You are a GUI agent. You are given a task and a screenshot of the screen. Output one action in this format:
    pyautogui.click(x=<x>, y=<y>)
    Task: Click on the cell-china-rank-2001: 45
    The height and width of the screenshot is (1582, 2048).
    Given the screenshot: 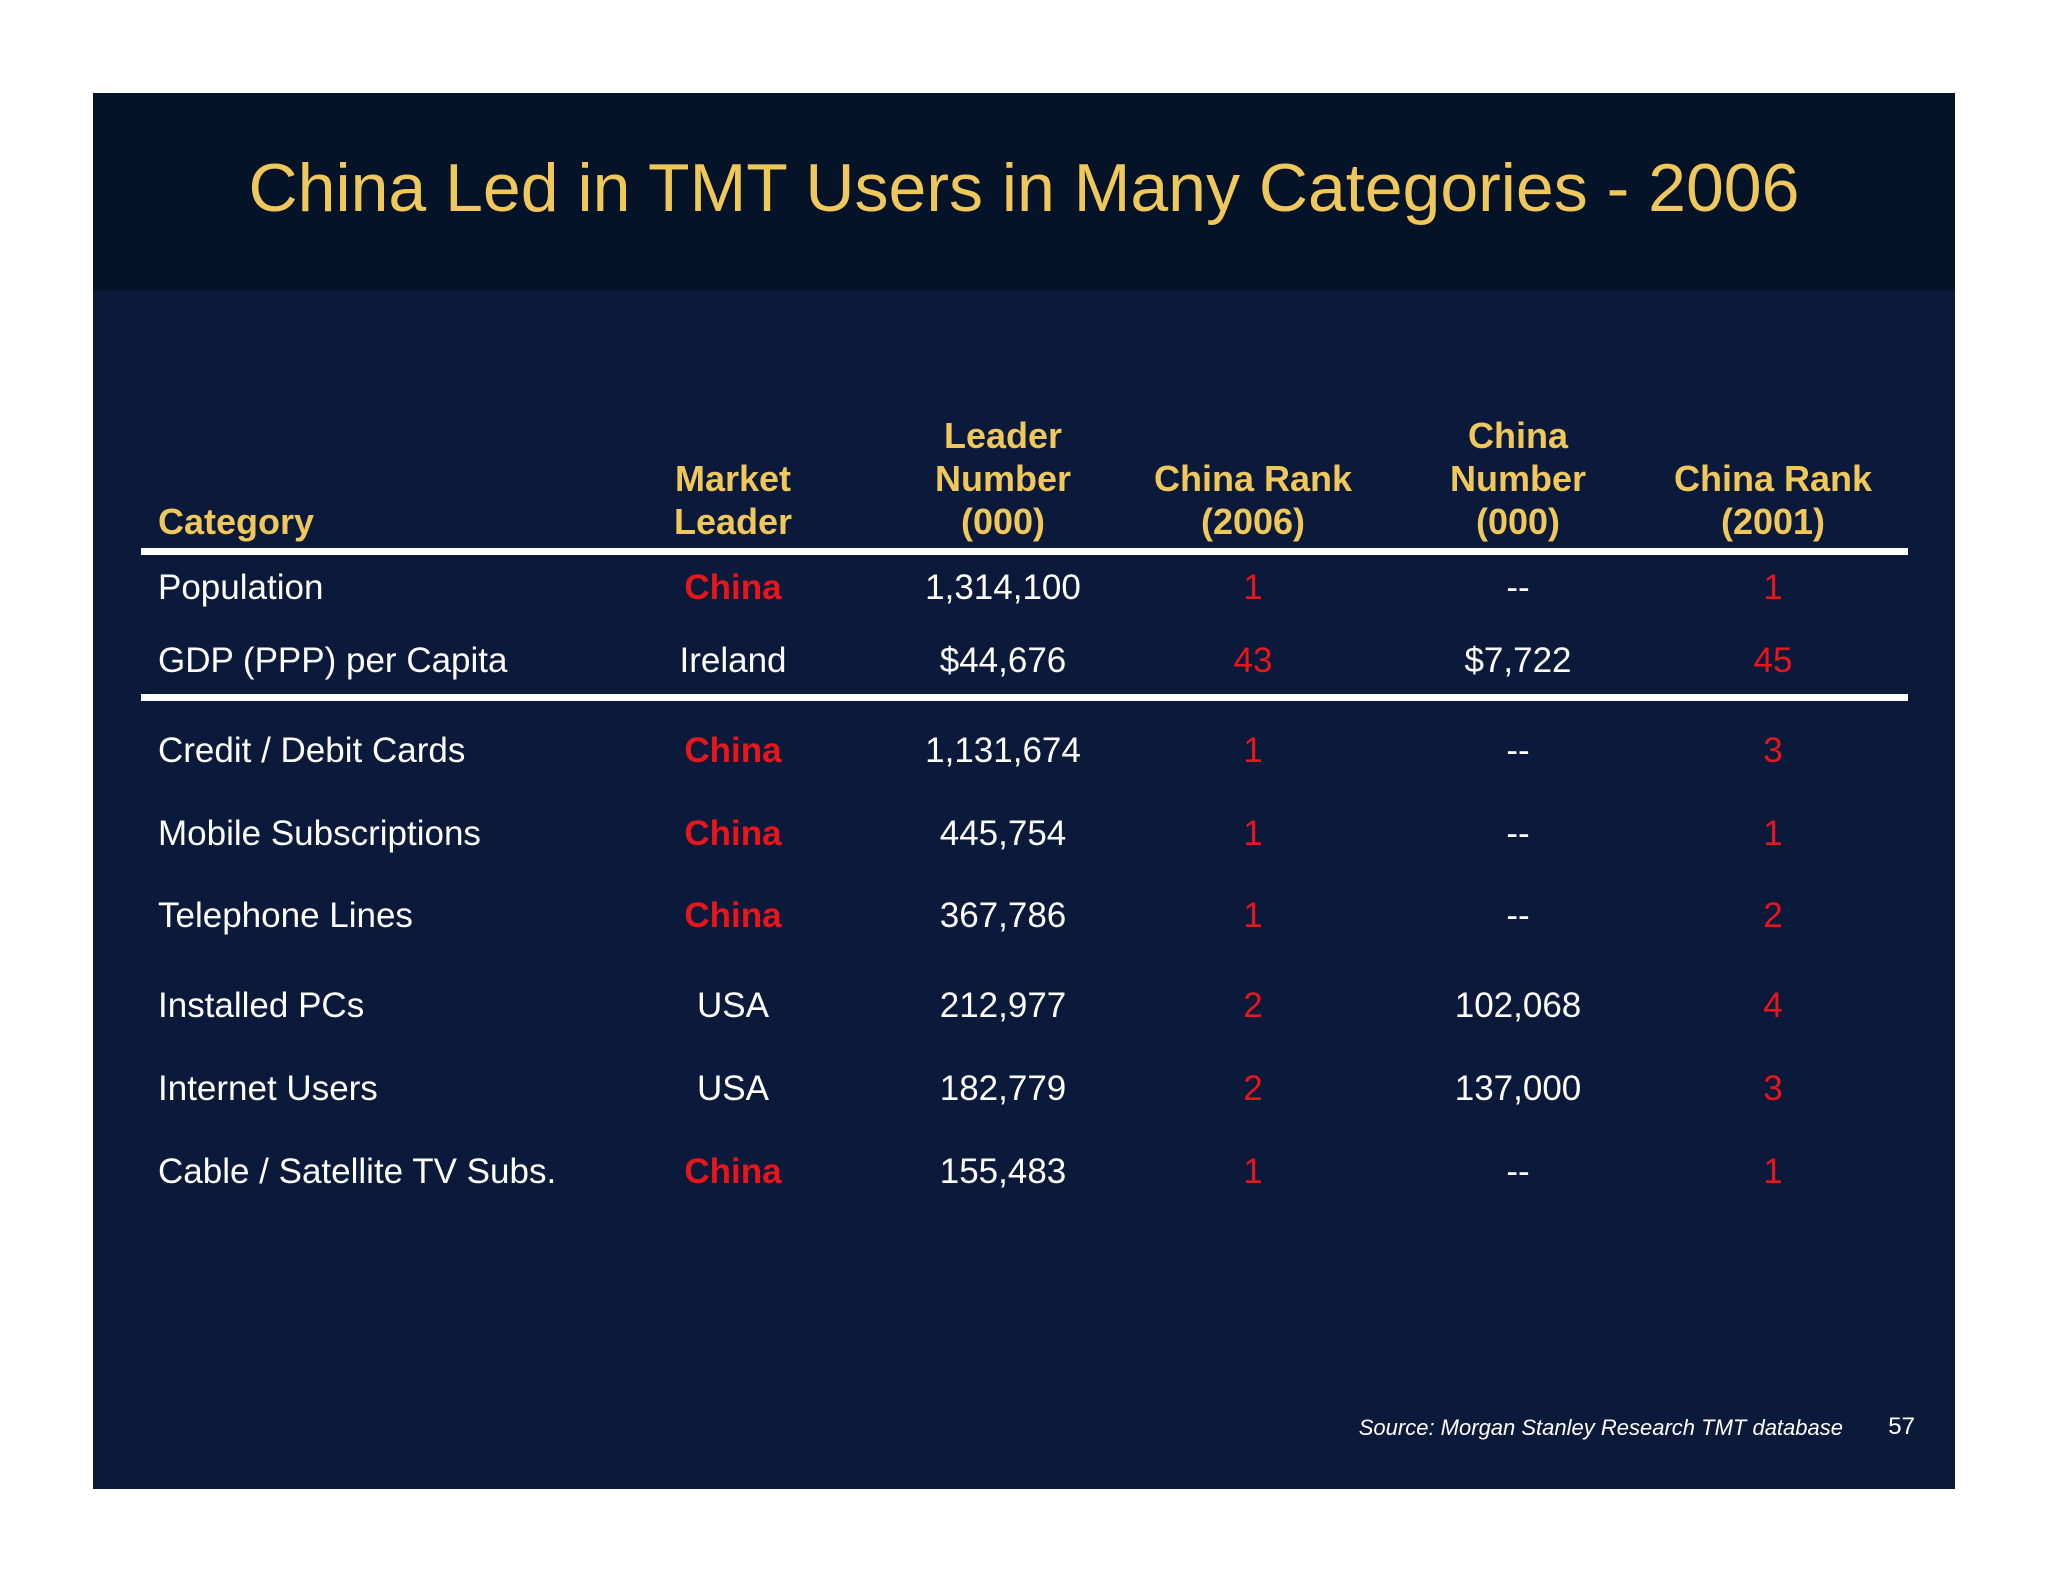 What is the action you would take?
    pyautogui.click(x=1773, y=660)
    